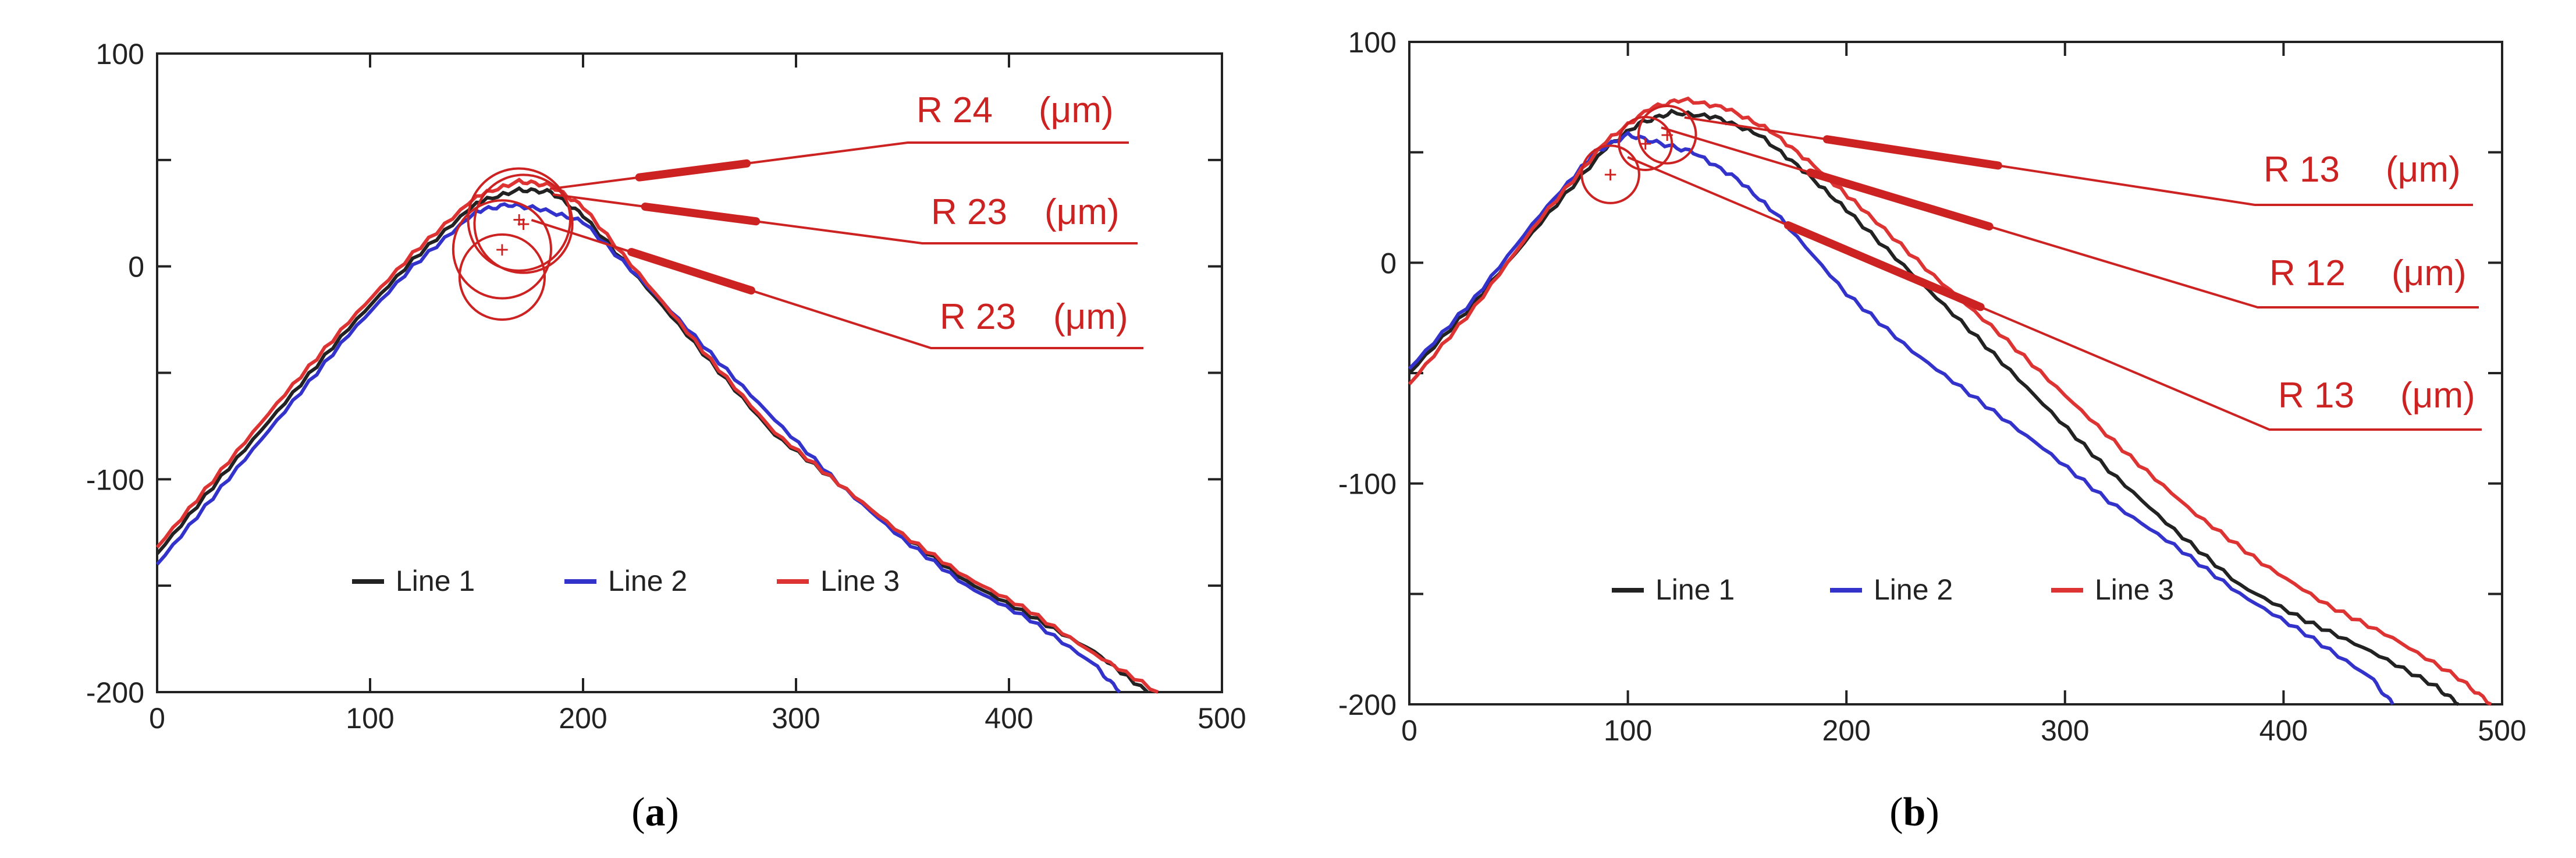  What do you see at coordinates (2437, 395) in the screenshot?
I see `panel-b-radius-unit-3: (μm)` at bounding box center [2437, 395].